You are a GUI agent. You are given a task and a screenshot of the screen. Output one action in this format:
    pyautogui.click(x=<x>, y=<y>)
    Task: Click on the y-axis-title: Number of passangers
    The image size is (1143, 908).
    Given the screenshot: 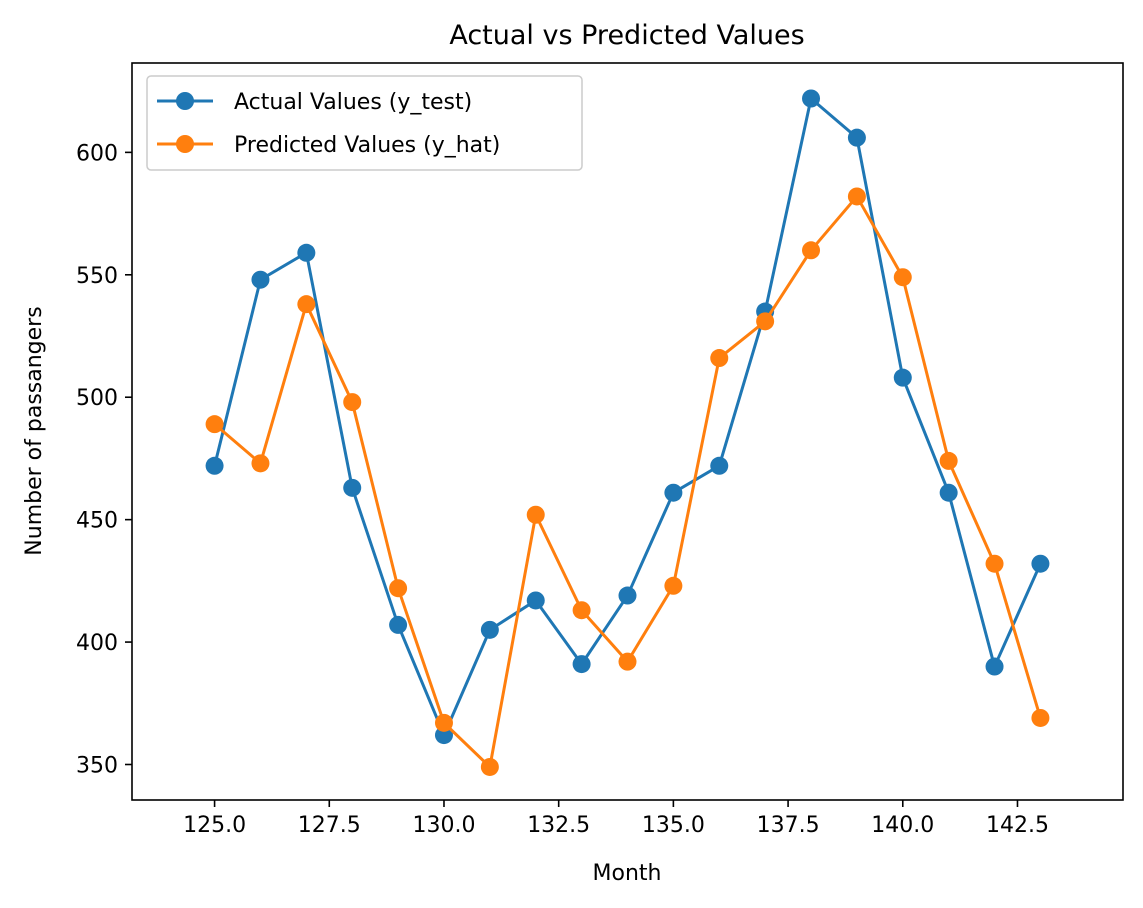 What is the action you would take?
    pyautogui.click(x=34, y=430)
    